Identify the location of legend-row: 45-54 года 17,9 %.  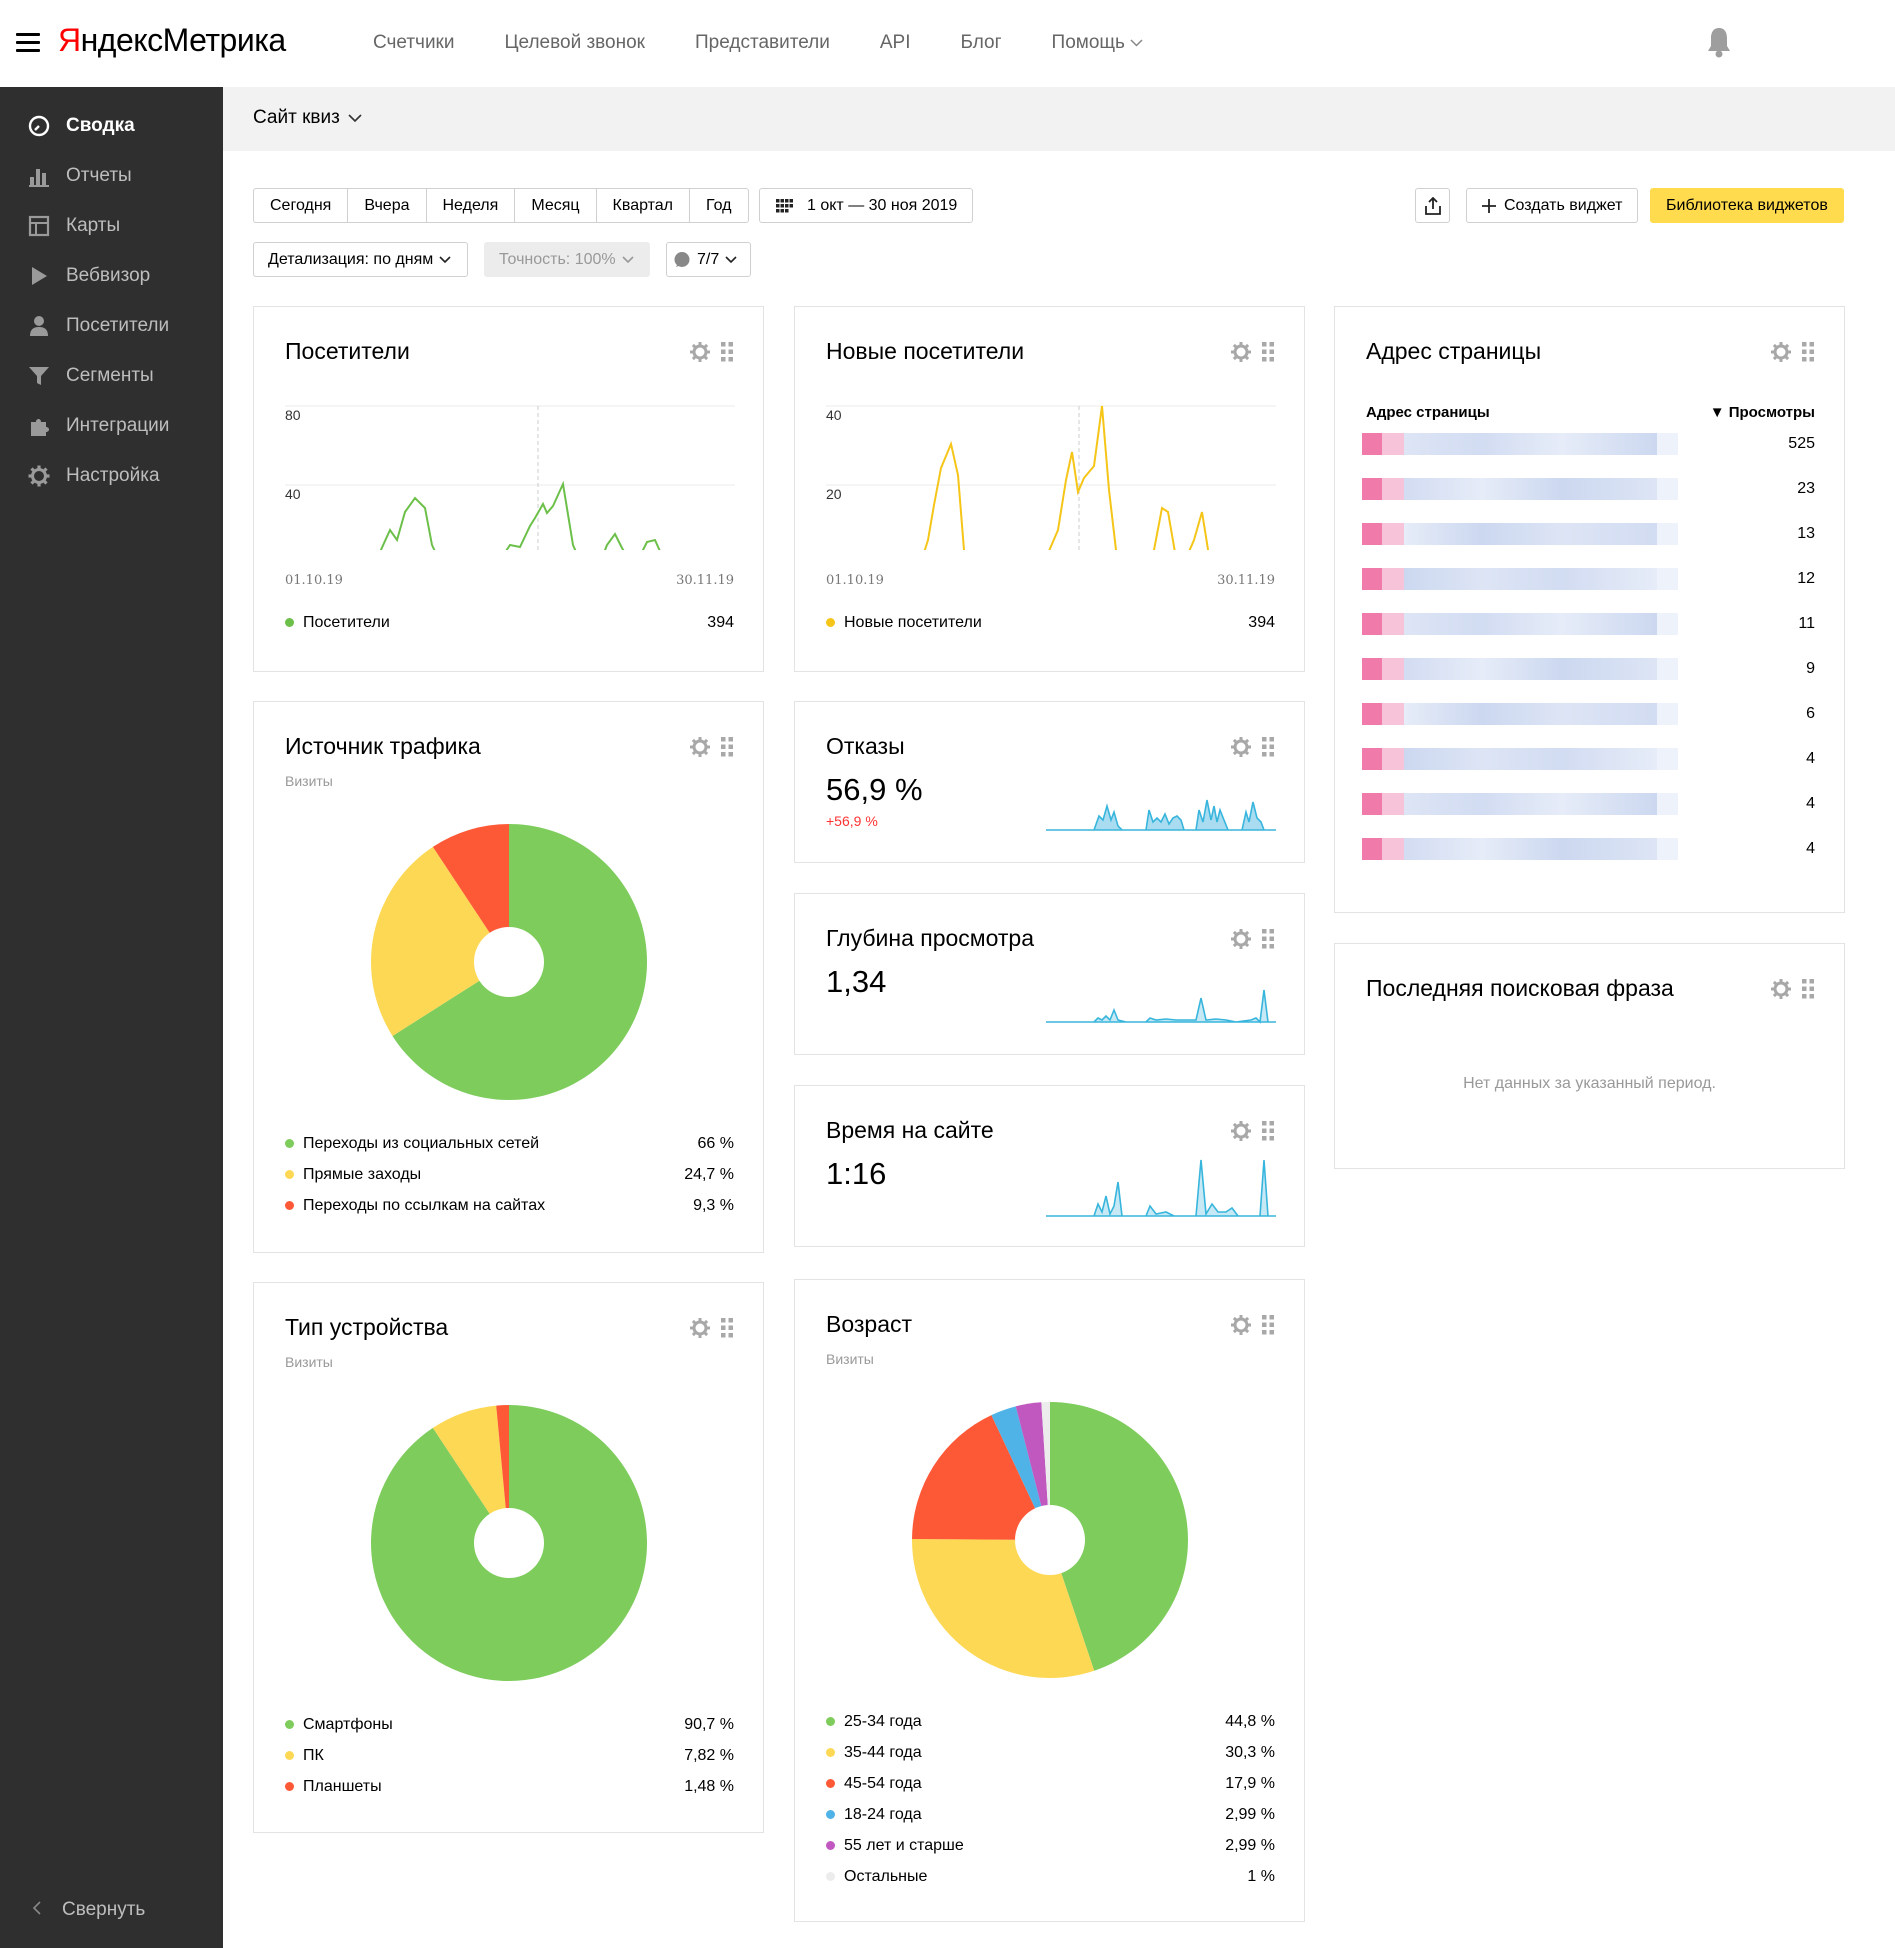
(1050, 1783).